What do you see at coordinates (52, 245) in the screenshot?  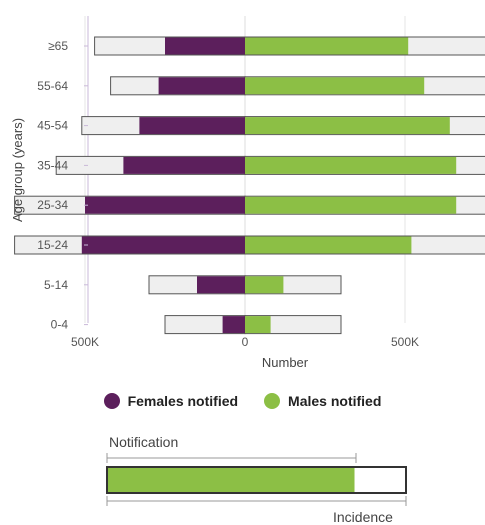 I see `y-tick-label: 15-24` at bounding box center [52, 245].